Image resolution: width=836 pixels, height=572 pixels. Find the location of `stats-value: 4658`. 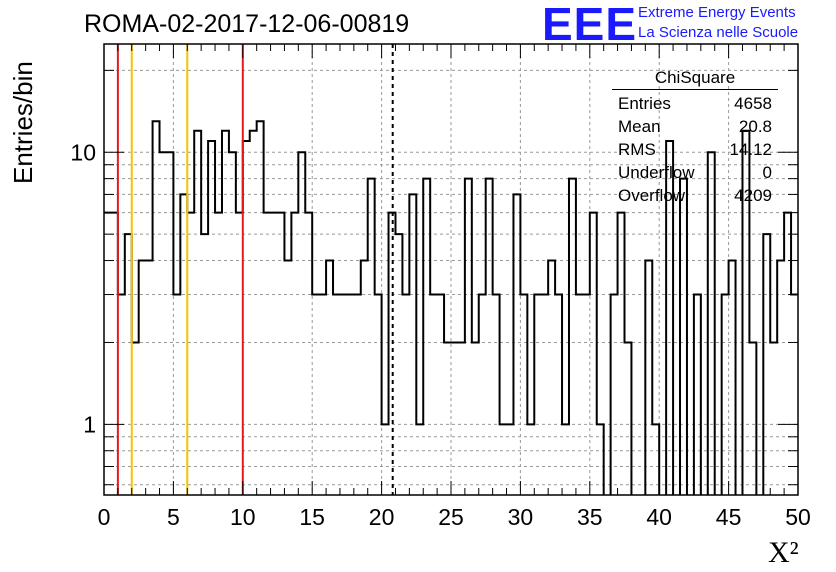

stats-value: 4658 is located at coordinates (753, 103).